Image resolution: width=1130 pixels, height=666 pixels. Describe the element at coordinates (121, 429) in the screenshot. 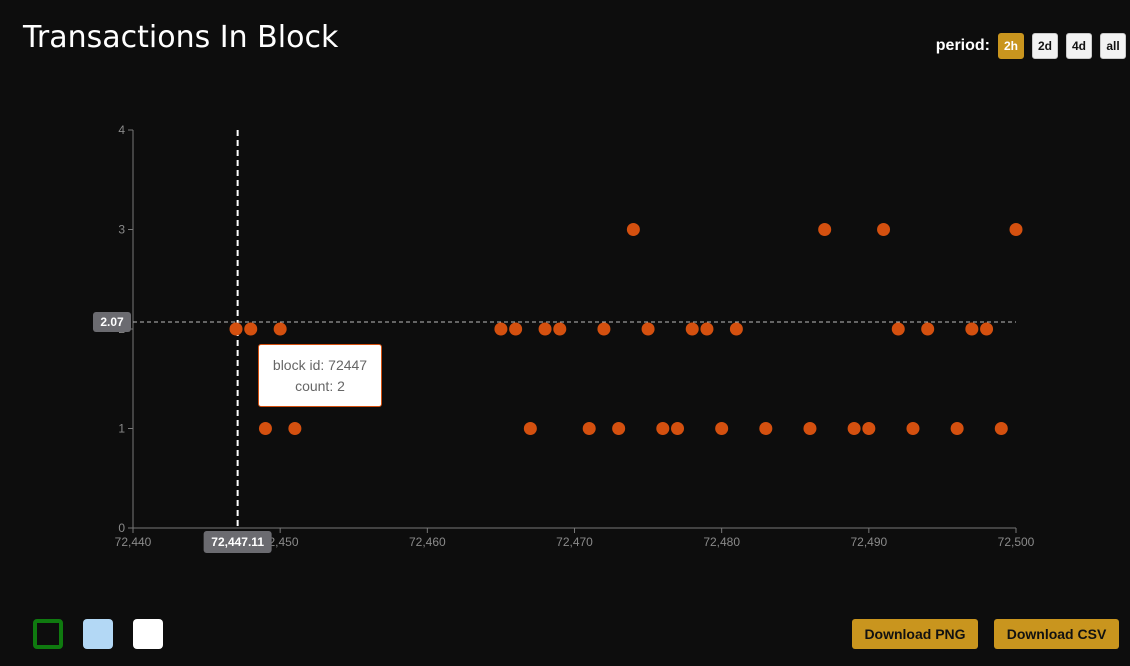

I see `y-tick-label: 1` at that location.